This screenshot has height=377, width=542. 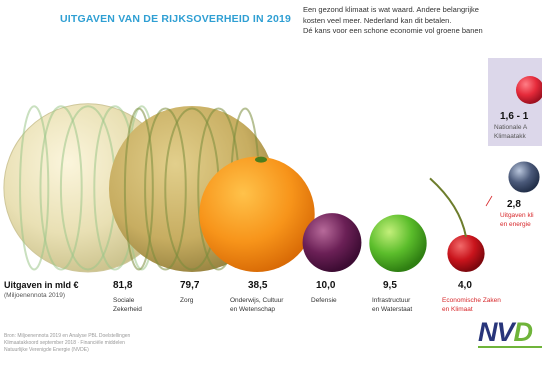 I want to click on category-label: Nationale A Klimaatakk, so click(x=518, y=132).